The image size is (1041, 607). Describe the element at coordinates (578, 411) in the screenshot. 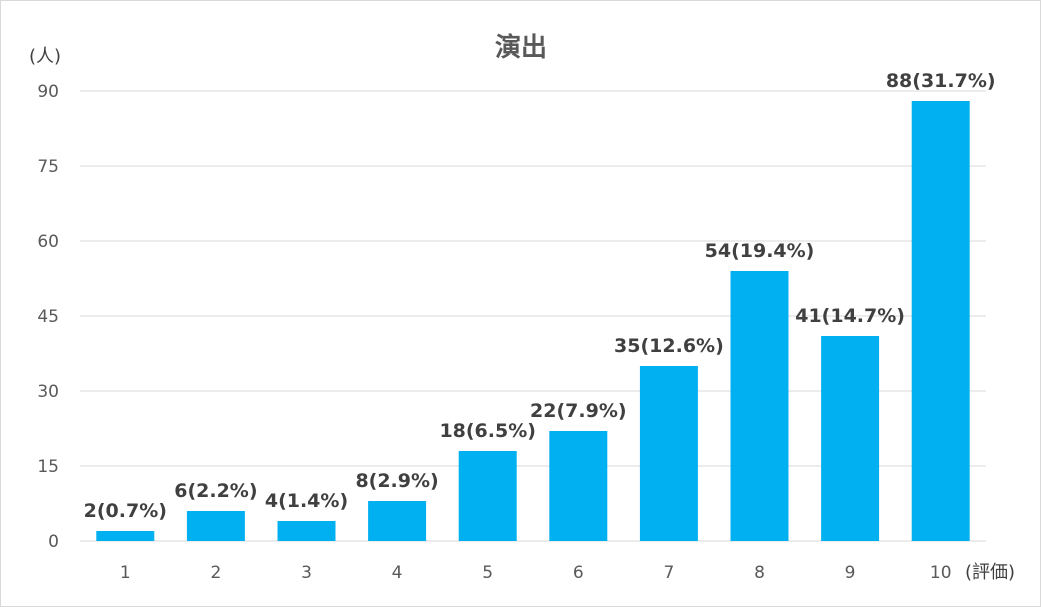

I see `data-label-6: 22(7.9%)` at that location.